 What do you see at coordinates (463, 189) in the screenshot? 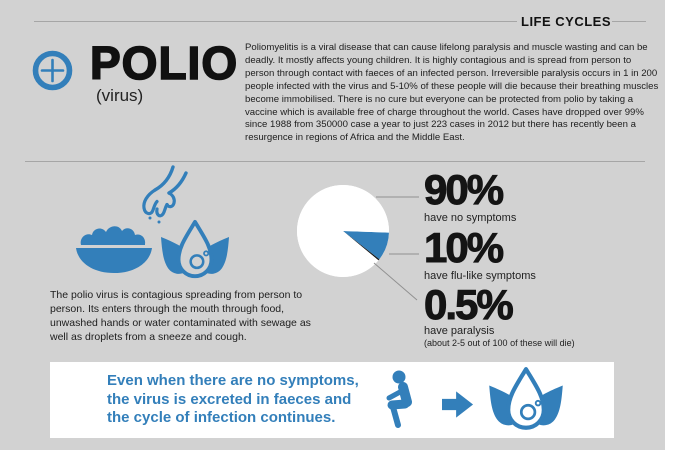
I see `stat-value: 90%` at bounding box center [463, 189].